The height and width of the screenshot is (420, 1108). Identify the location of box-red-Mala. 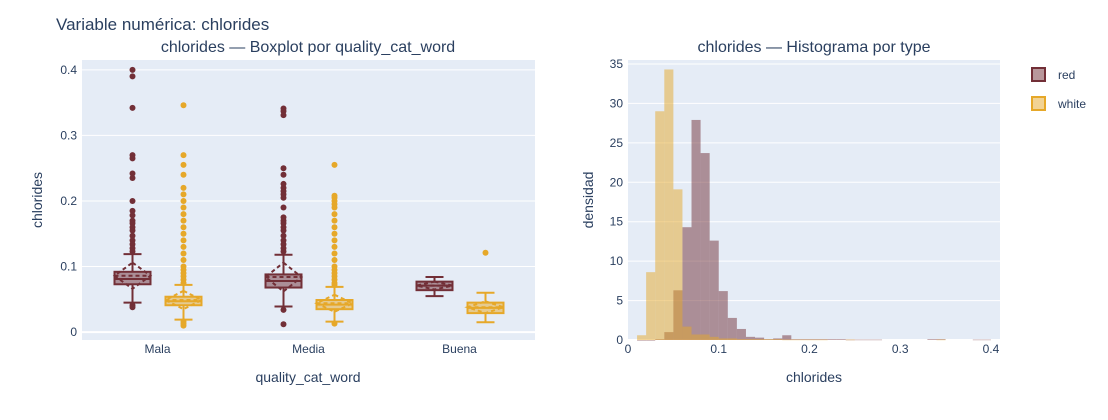
(132, 188).